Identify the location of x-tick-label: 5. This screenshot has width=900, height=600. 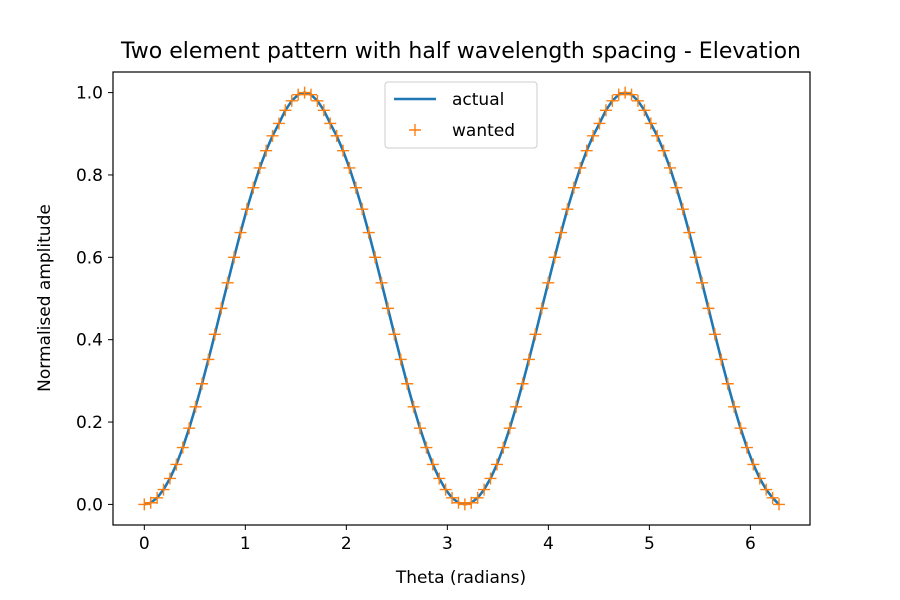
(649, 544).